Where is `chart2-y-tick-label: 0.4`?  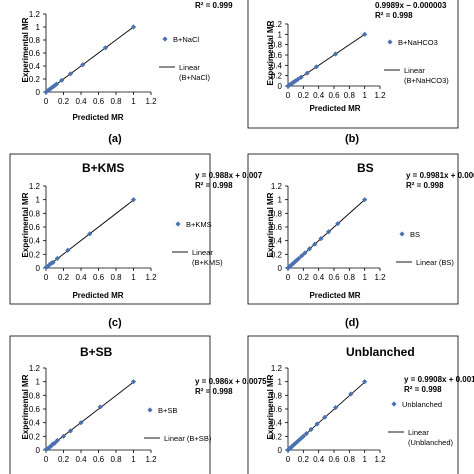
chart2-y-tick-label: 0.4 is located at coordinates (277, 65).